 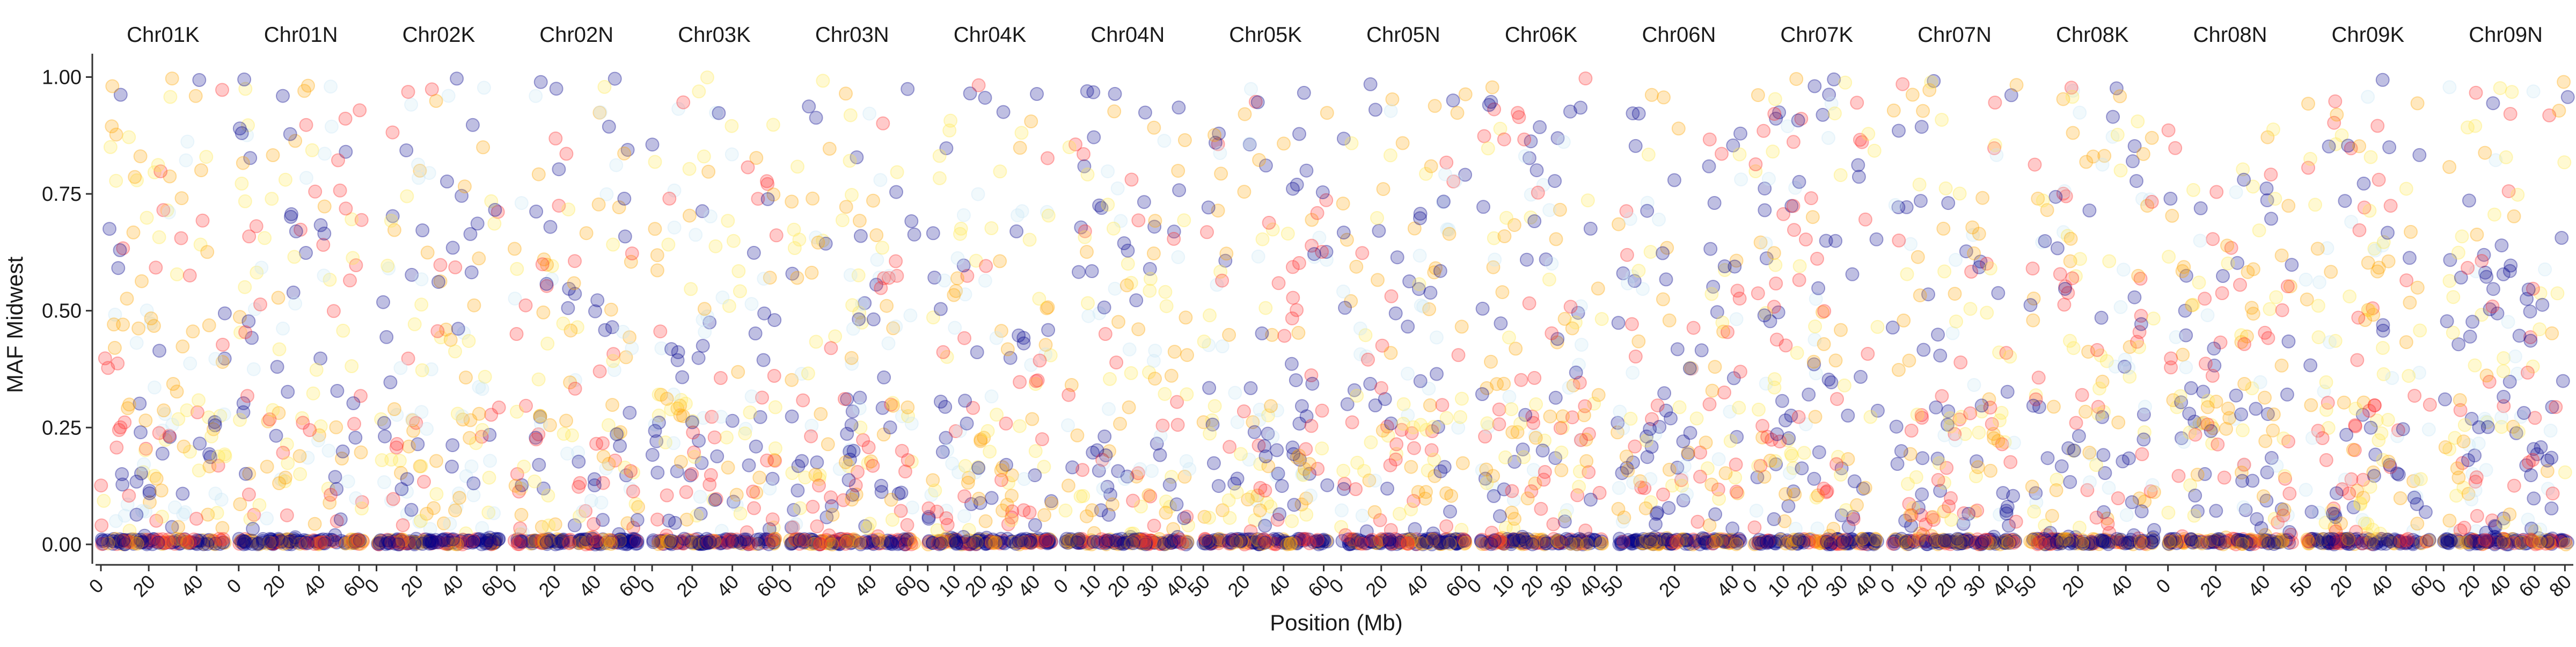 I want to click on panel-title: Chr09N, so click(x=2506, y=35).